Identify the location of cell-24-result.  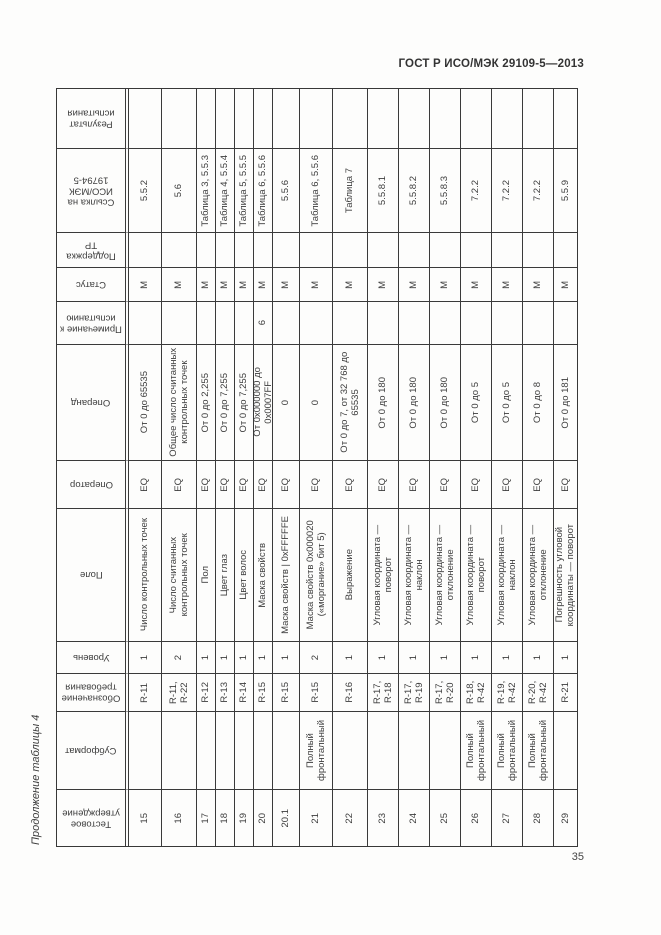
(414, 119).